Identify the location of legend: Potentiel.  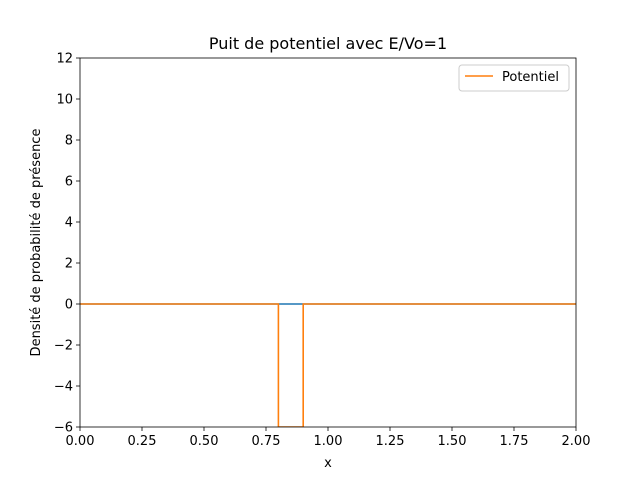
(514, 78).